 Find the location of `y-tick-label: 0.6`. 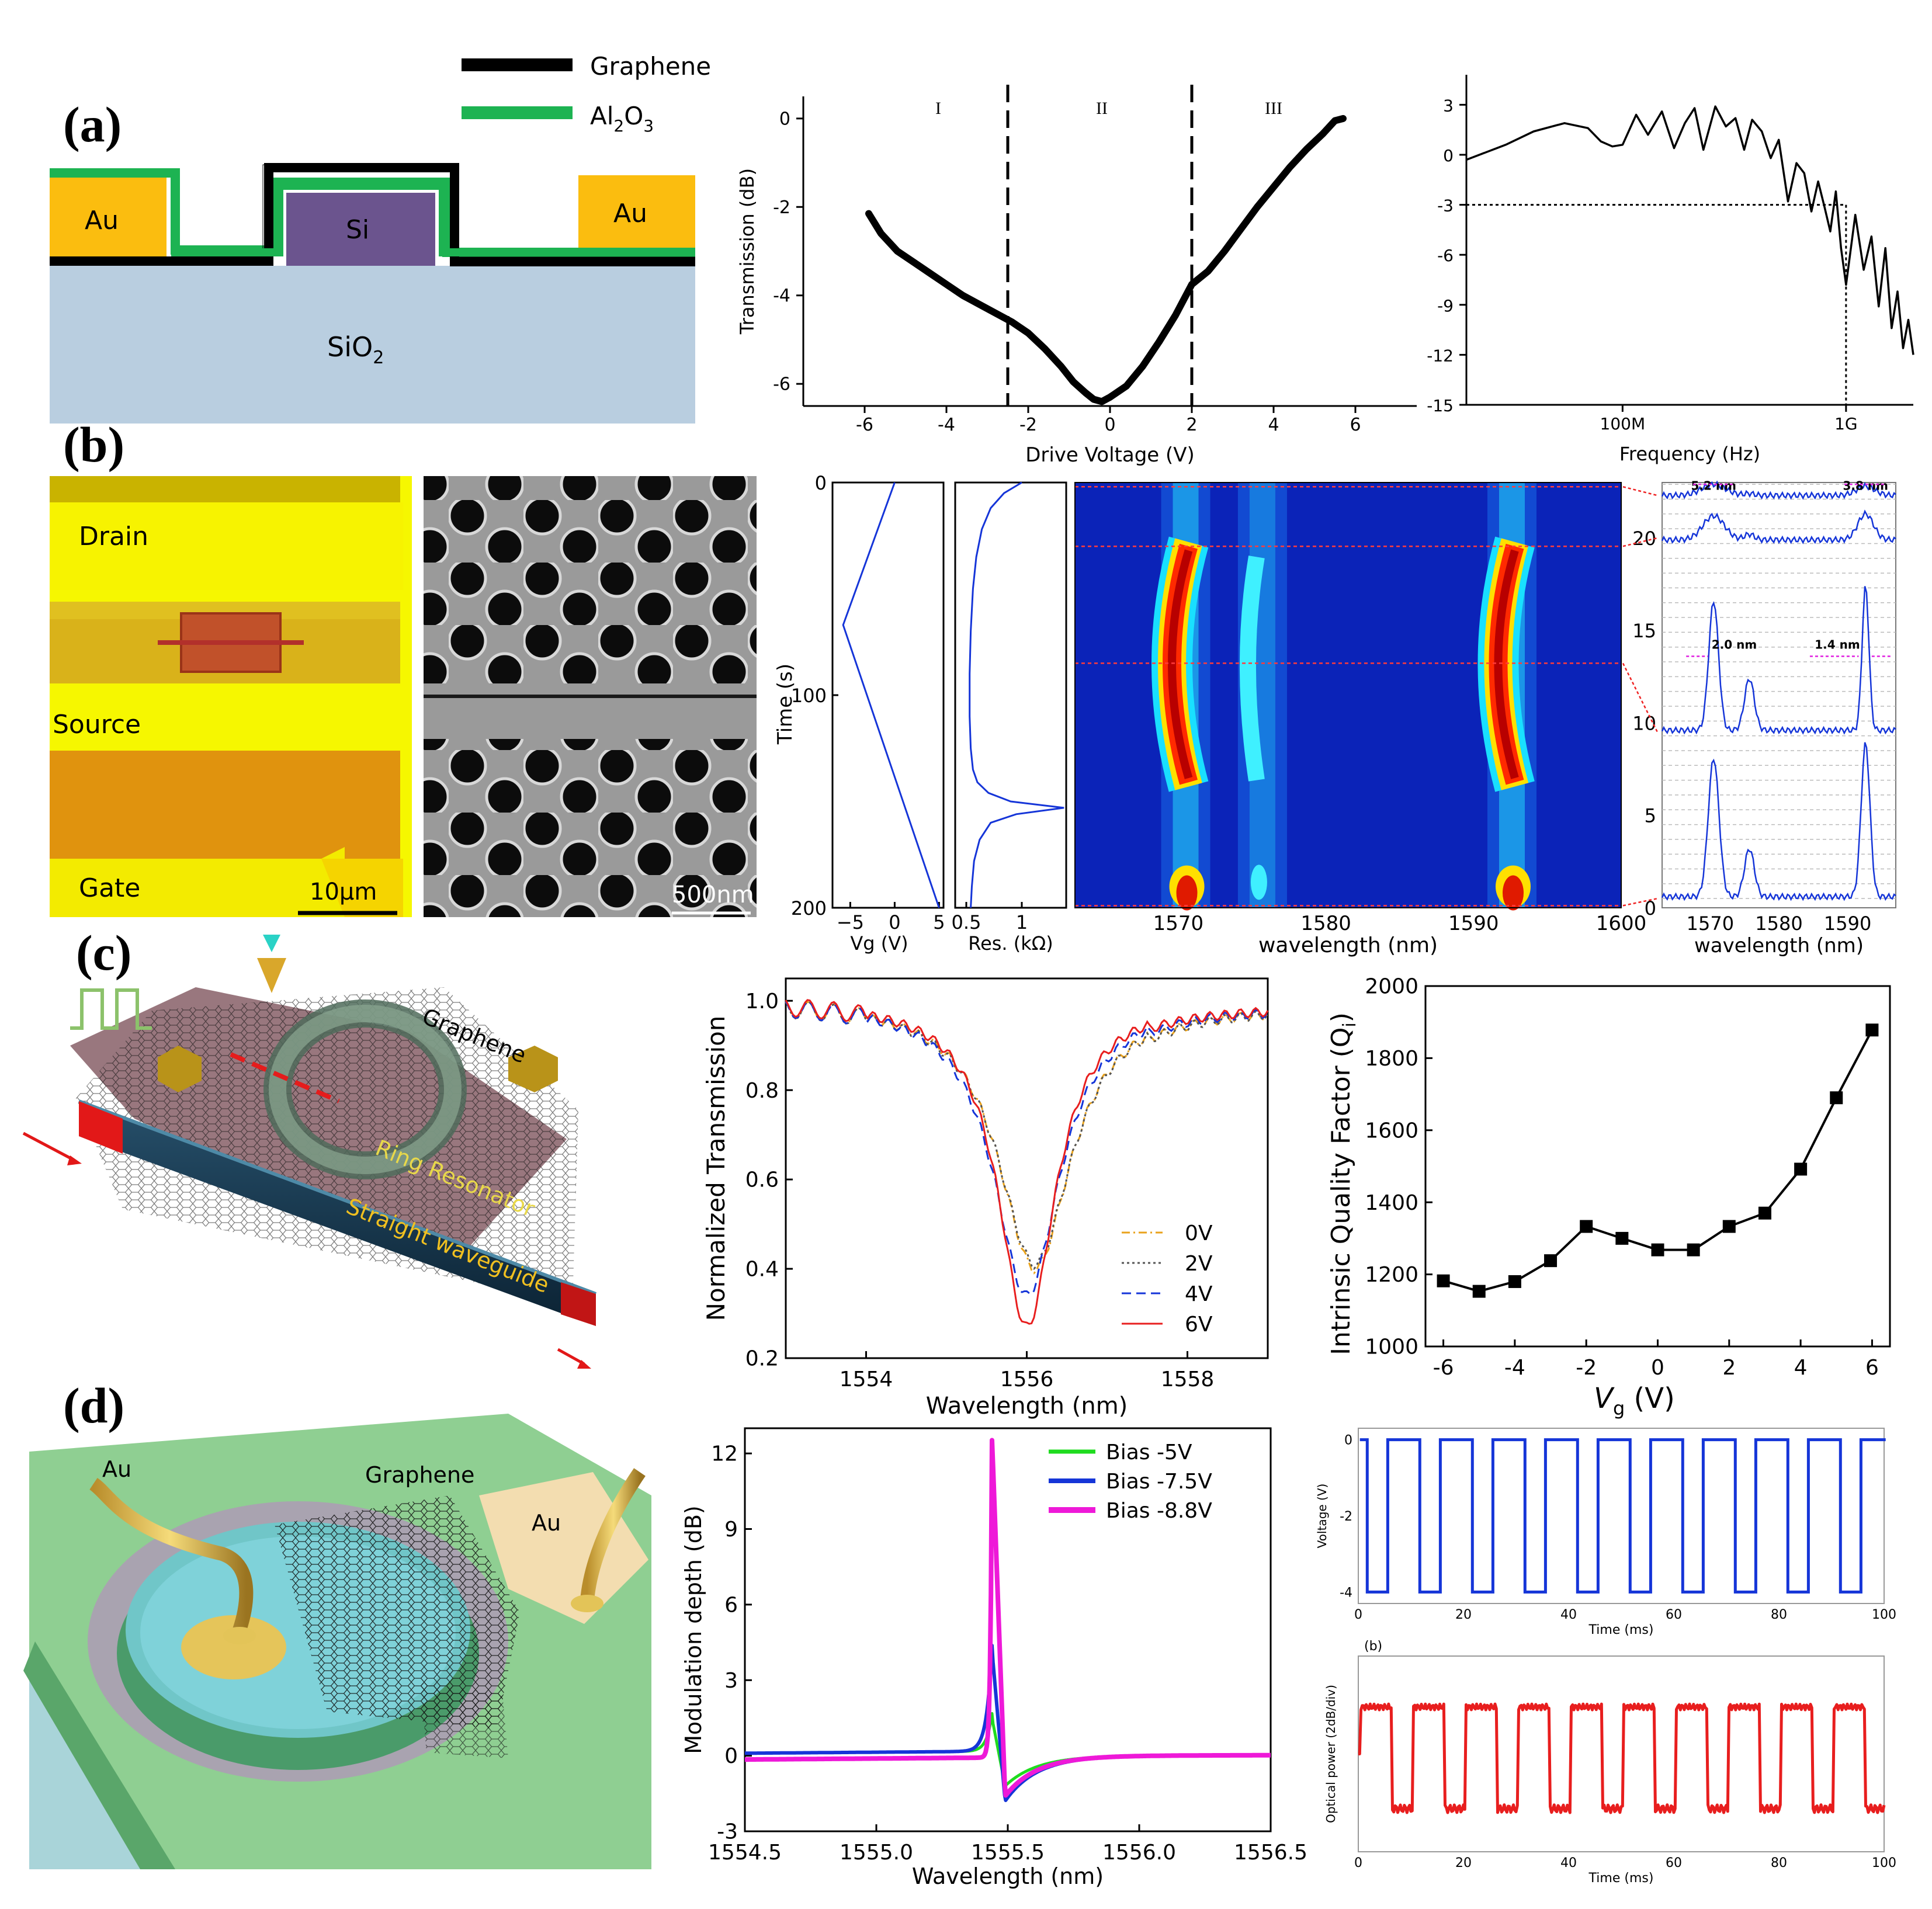

y-tick-label: 0.6 is located at coordinates (762, 1180).